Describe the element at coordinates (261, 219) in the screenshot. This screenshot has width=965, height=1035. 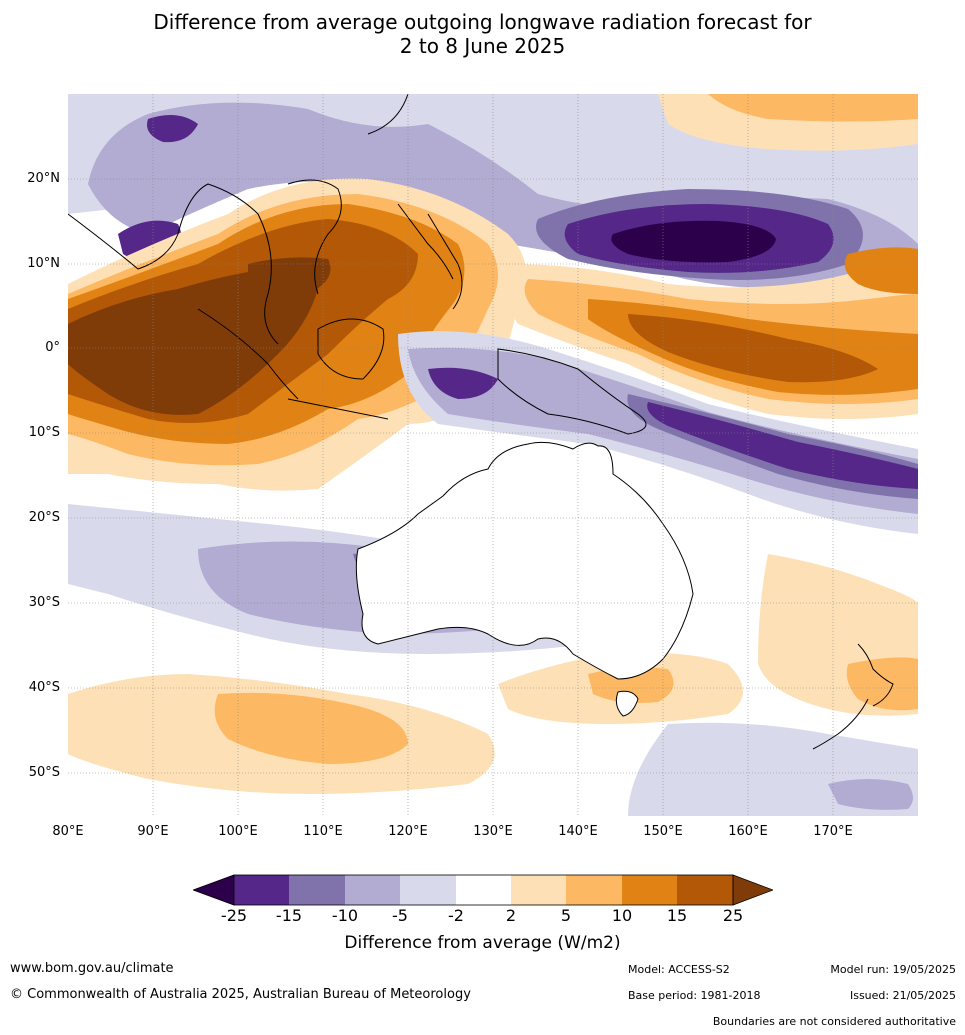
I see `asia-coastline` at that location.